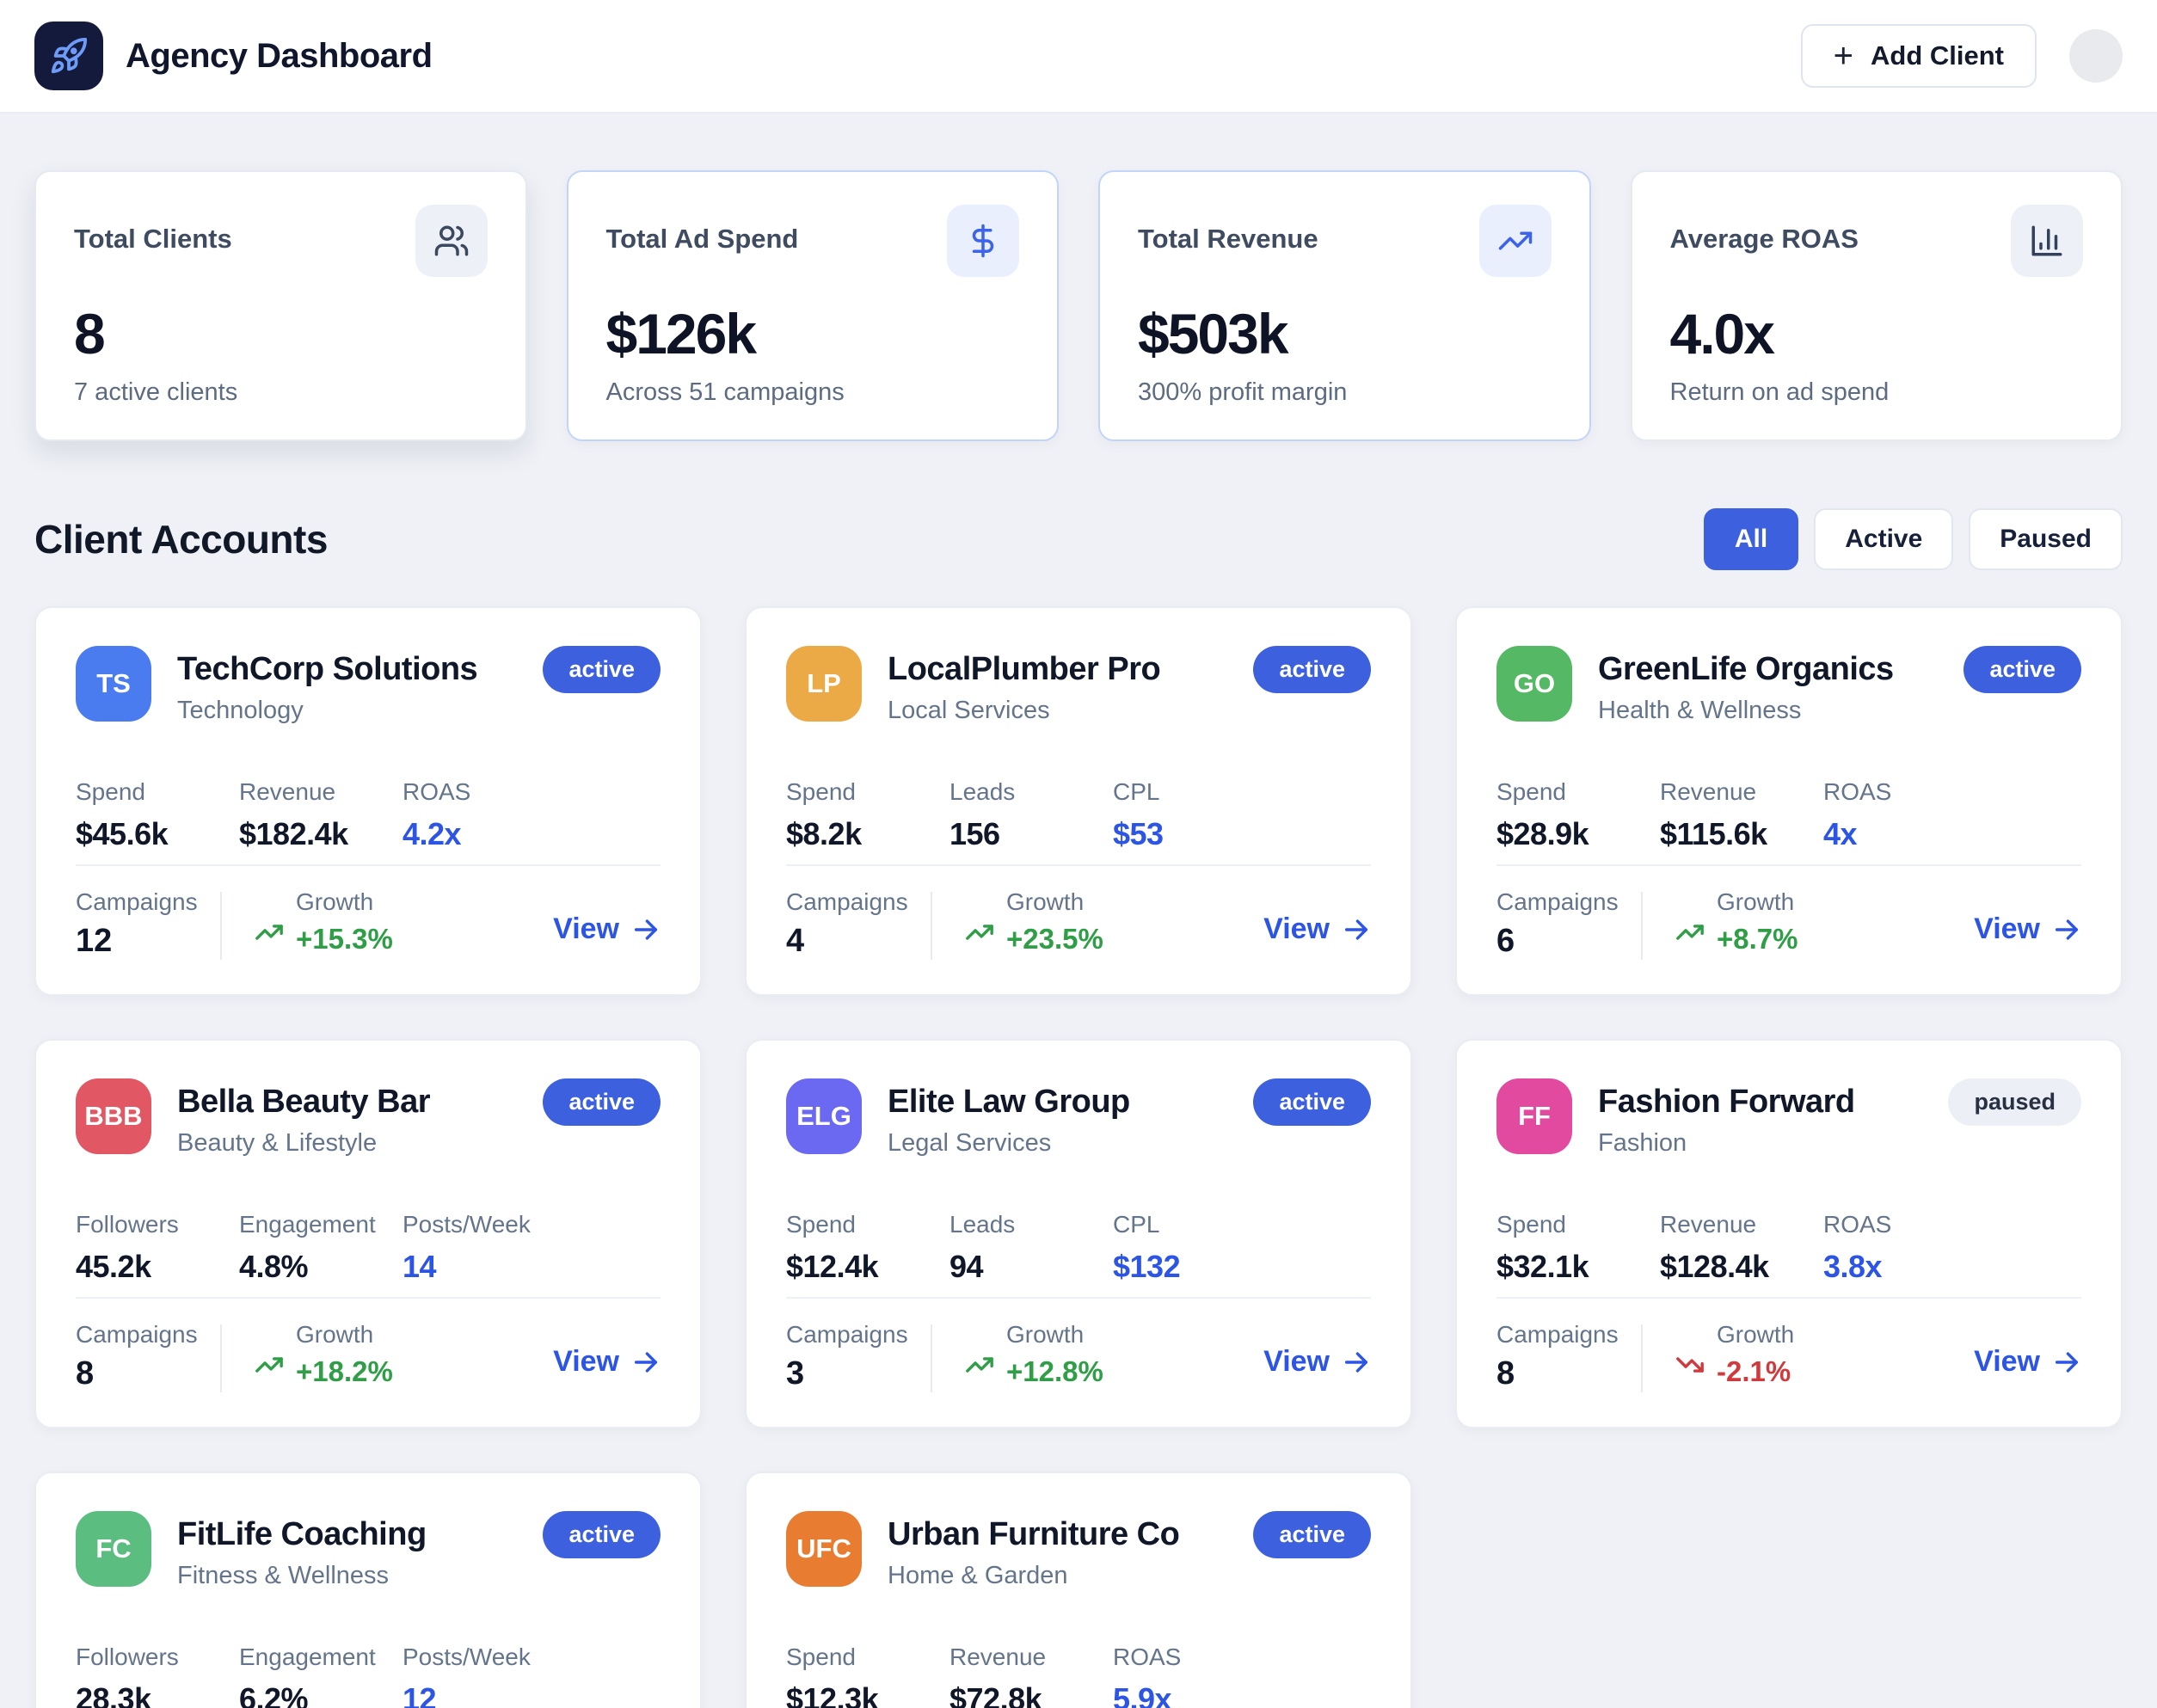 This screenshot has height=1708, width=2157. What do you see at coordinates (324, 1354) in the screenshot?
I see `growth-indicator: Growth +18.2%` at bounding box center [324, 1354].